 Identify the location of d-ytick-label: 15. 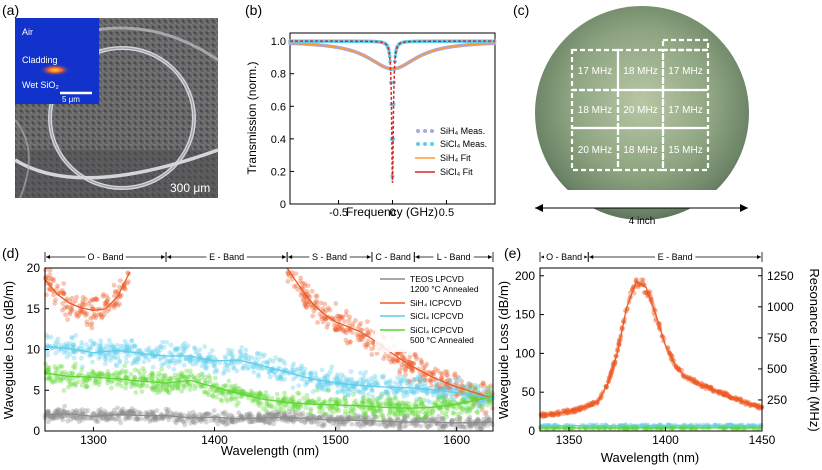
(34, 309).